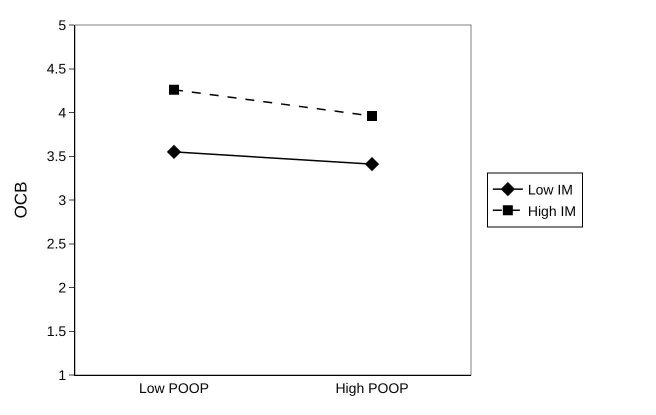  Describe the element at coordinates (56, 244) in the screenshot. I see `y-tick-label: 2.5` at that location.